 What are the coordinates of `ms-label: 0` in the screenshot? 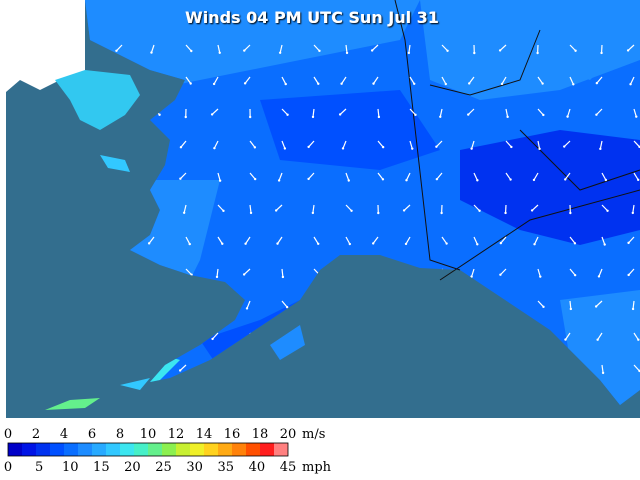 It's located at (8, 434).